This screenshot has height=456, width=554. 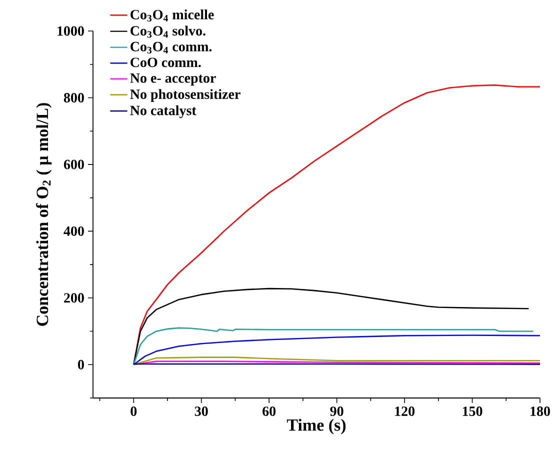 I want to click on y-tick-label: 0, so click(x=81, y=365).